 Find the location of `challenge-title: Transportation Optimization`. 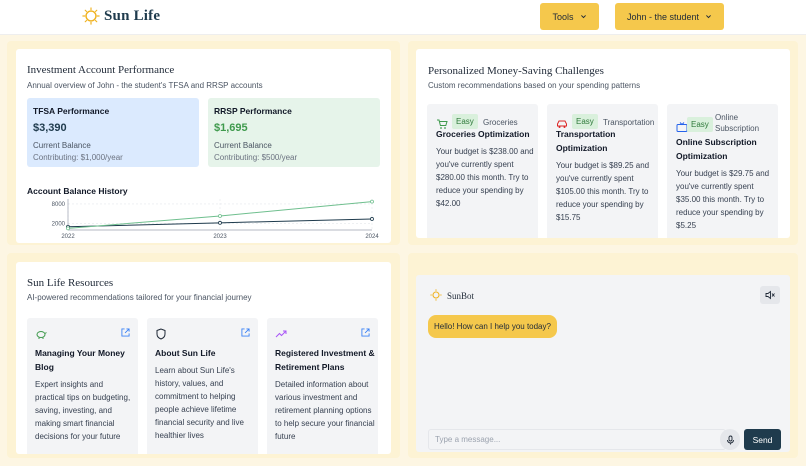

challenge-title: Transportation Optimization is located at coordinates (586, 141).